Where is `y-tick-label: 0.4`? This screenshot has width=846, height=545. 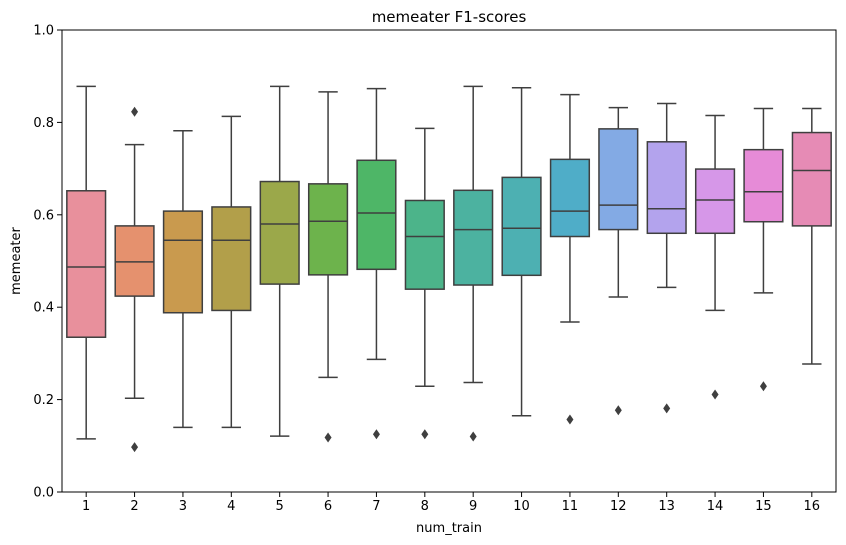 y-tick-label: 0.4 is located at coordinates (43, 308).